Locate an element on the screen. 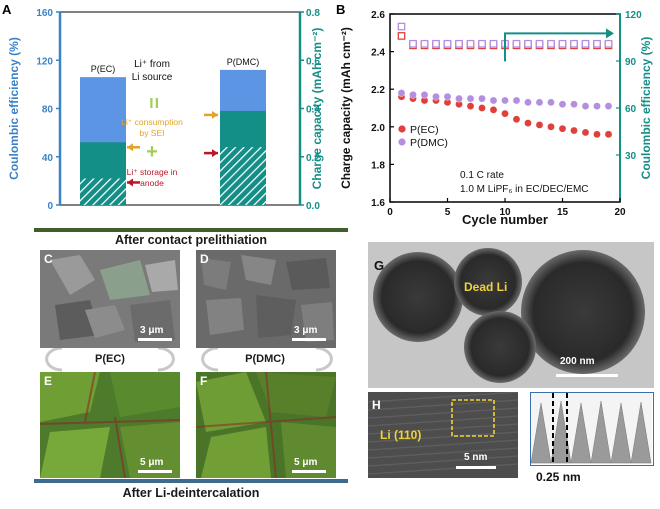 This screenshot has height=509, width=660. tick-label-x-b: 0 is located at coordinates (390, 212).